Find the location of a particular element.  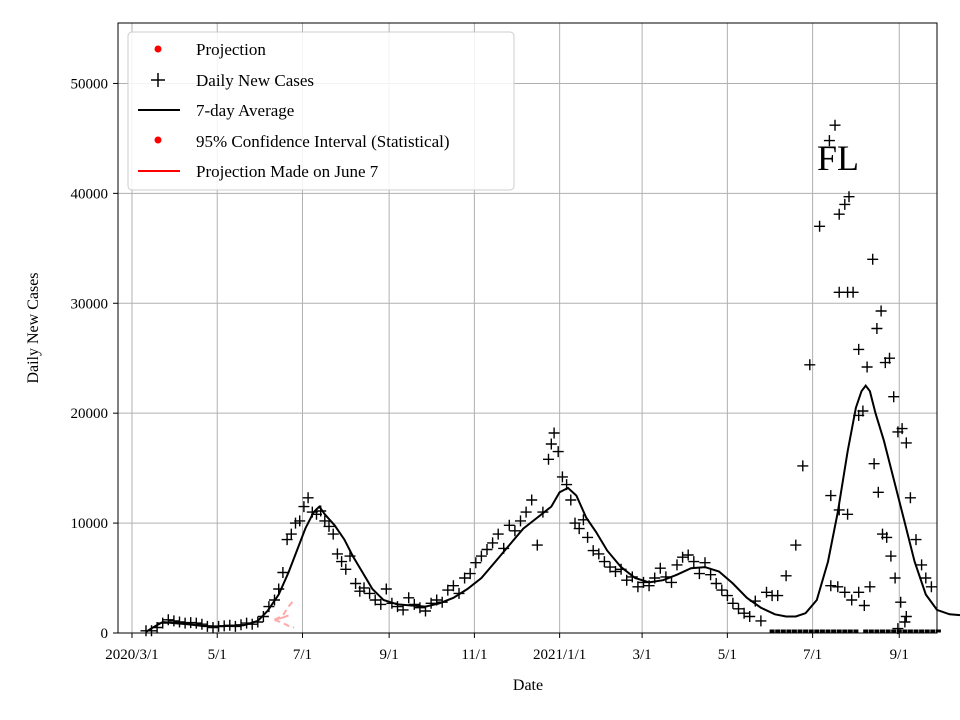

y-tick-label: 10000 is located at coordinates (90, 524).